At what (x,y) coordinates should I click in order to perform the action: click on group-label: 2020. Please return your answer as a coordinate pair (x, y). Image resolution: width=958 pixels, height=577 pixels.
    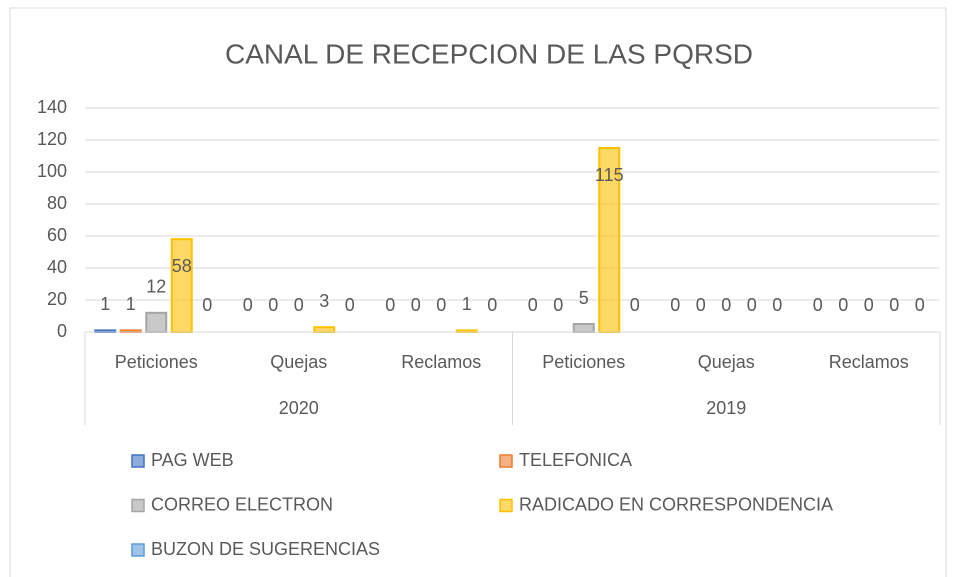
    Looking at the image, I should click on (299, 408).